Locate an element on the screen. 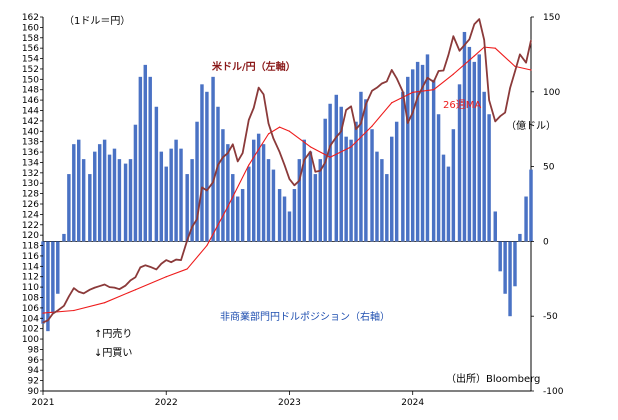 The height and width of the screenshot is (420, 618). left-tick-label: 122 is located at coordinates (30, 226).